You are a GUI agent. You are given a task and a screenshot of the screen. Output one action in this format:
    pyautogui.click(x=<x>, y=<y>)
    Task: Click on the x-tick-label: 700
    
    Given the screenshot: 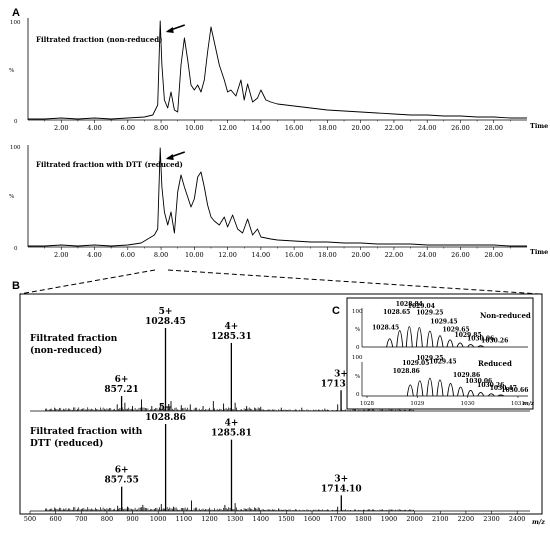 What is the action you would take?
    pyautogui.click(x=81, y=519)
    